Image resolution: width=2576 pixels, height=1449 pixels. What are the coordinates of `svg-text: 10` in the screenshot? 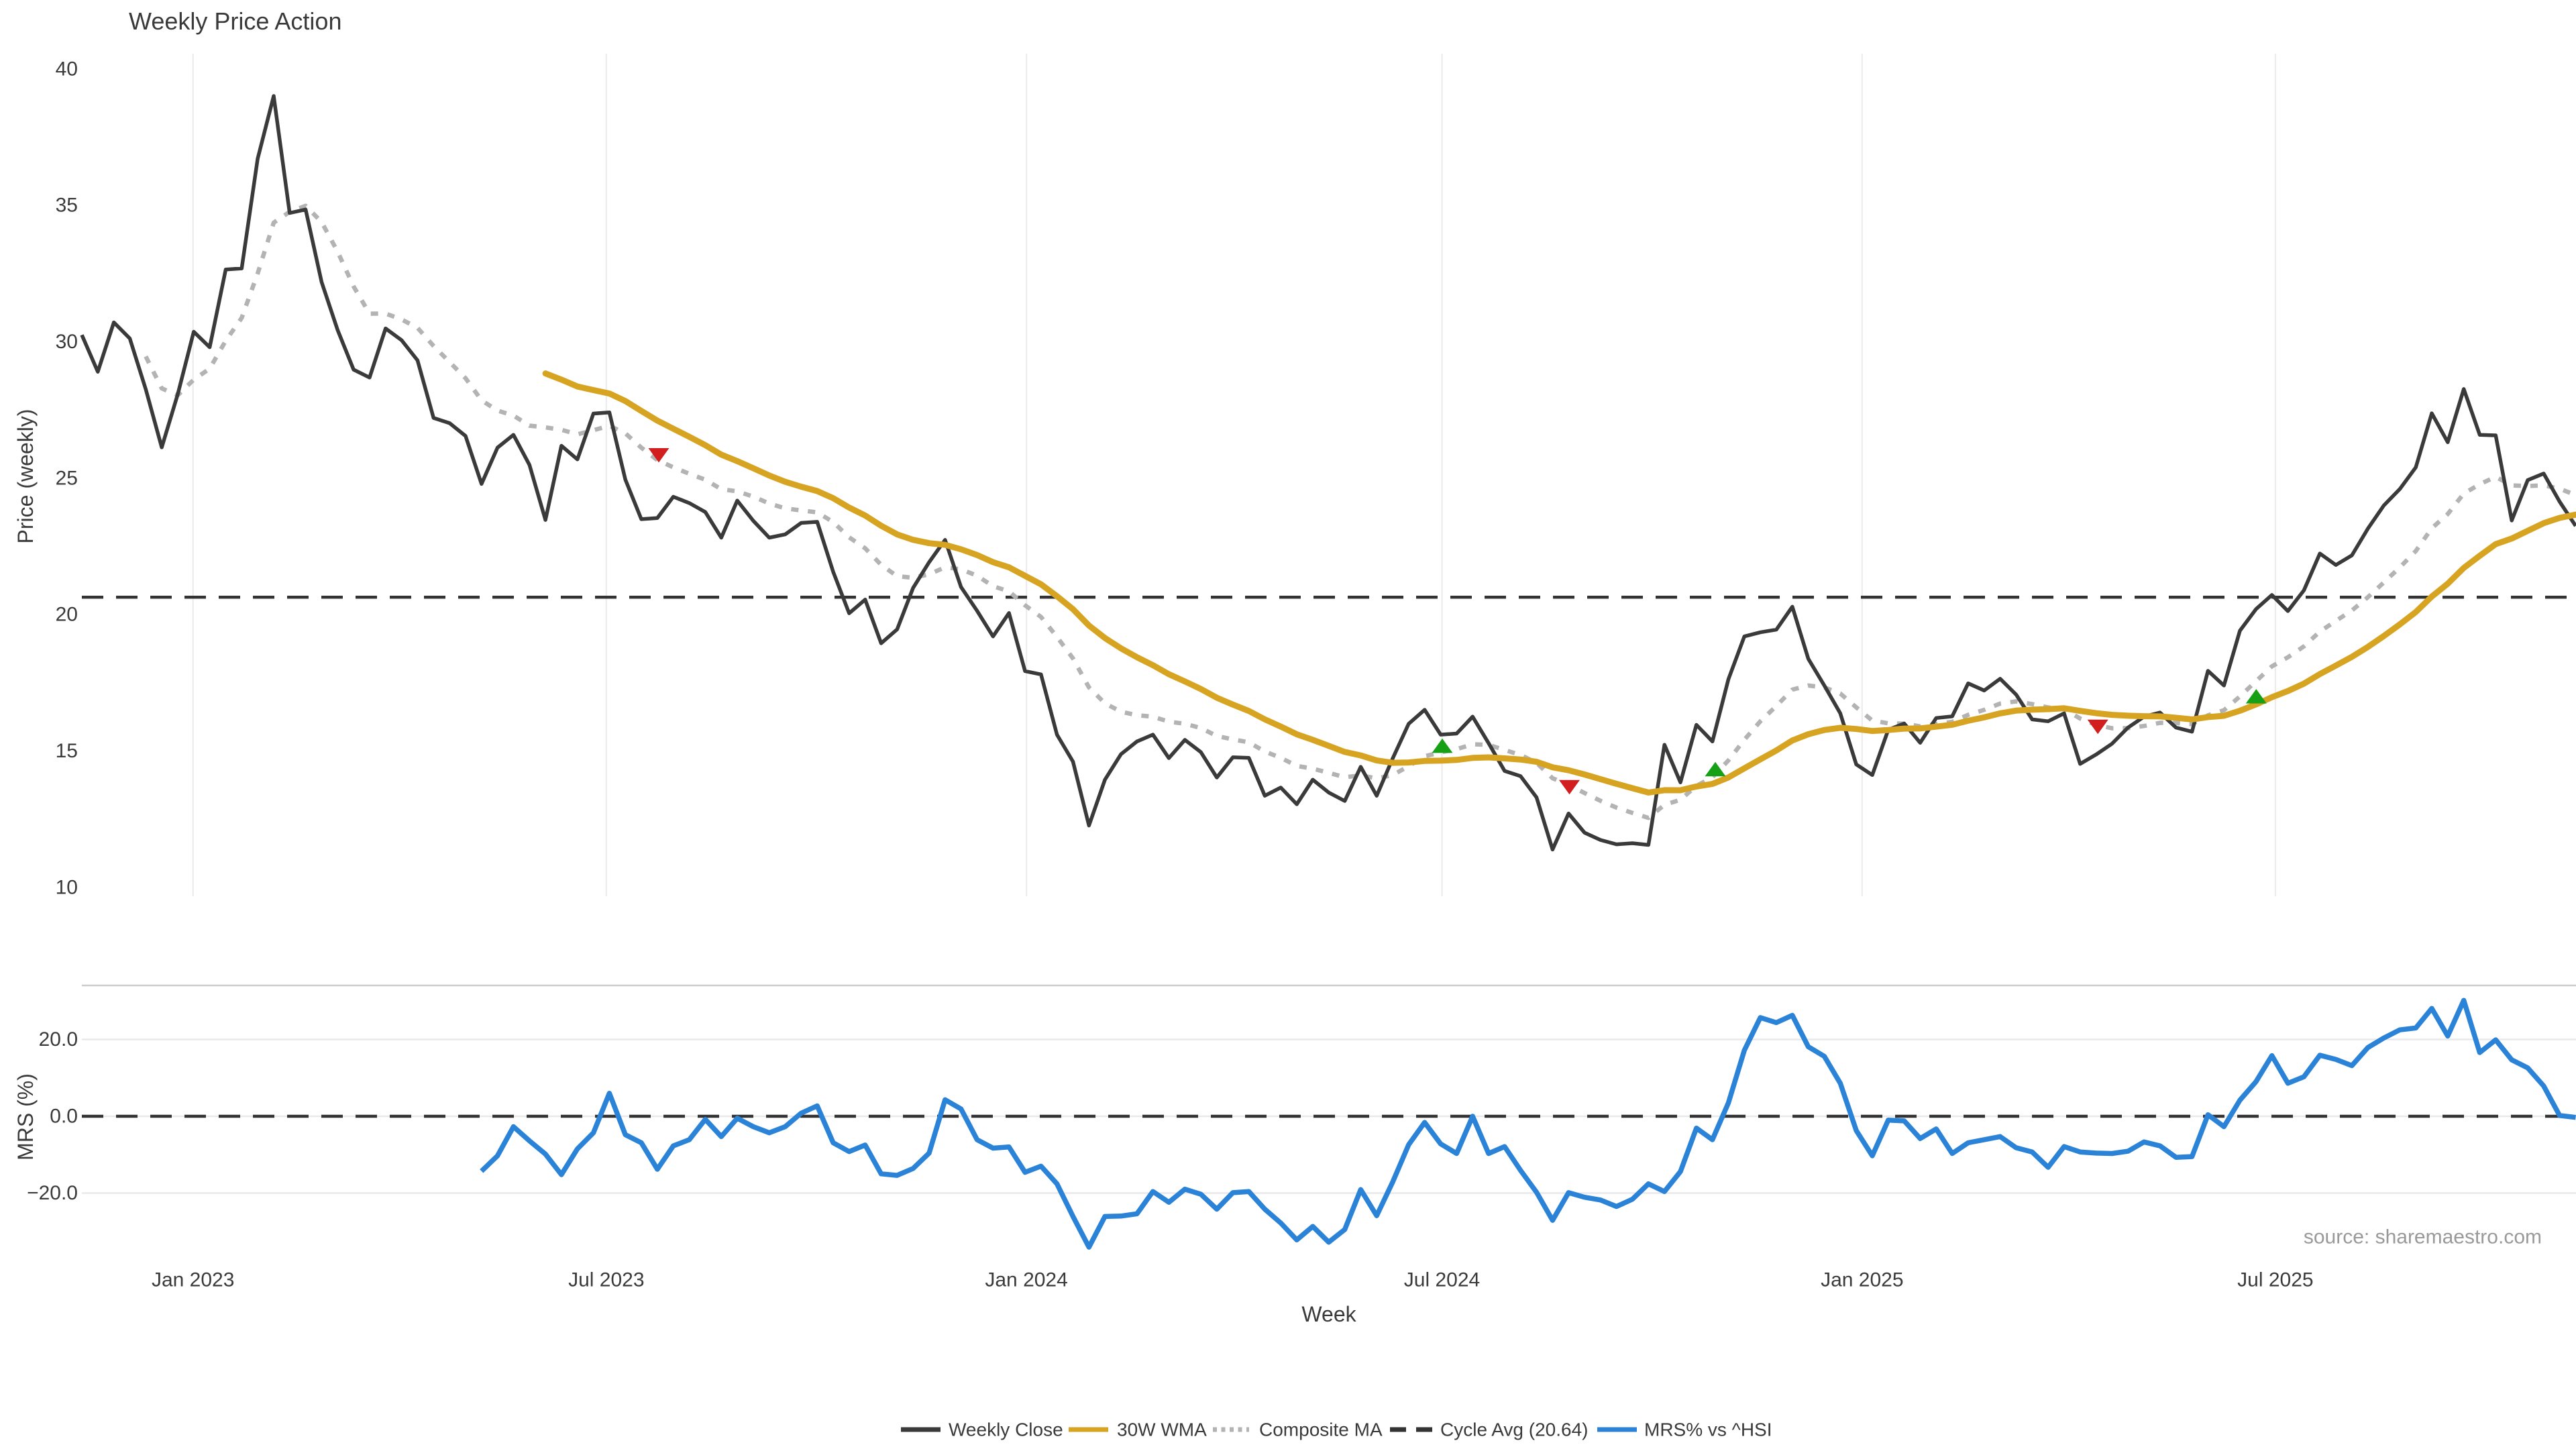 It's located at (67, 887).